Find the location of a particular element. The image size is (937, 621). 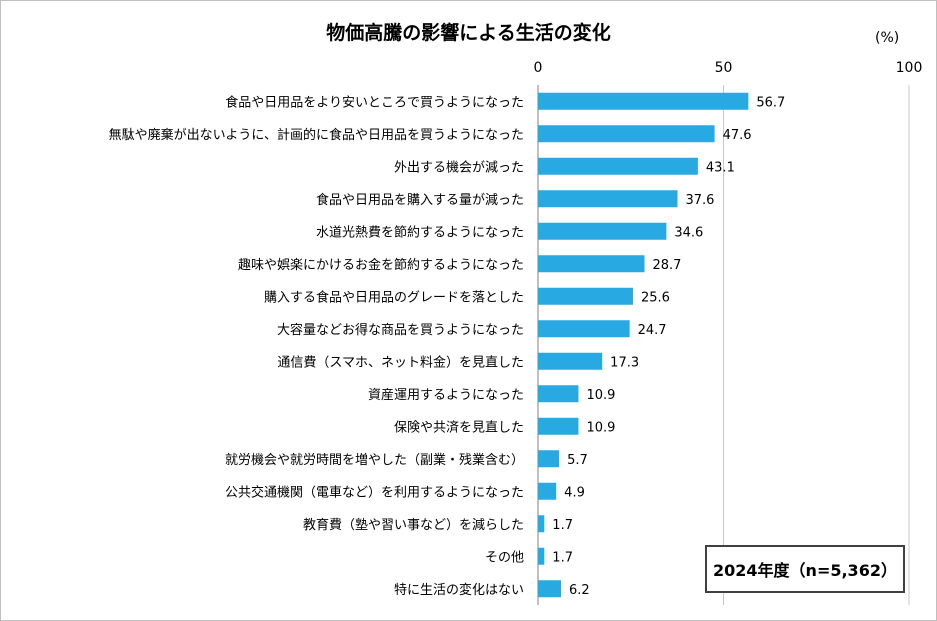

data-label: 34.6 is located at coordinates (688, 232).